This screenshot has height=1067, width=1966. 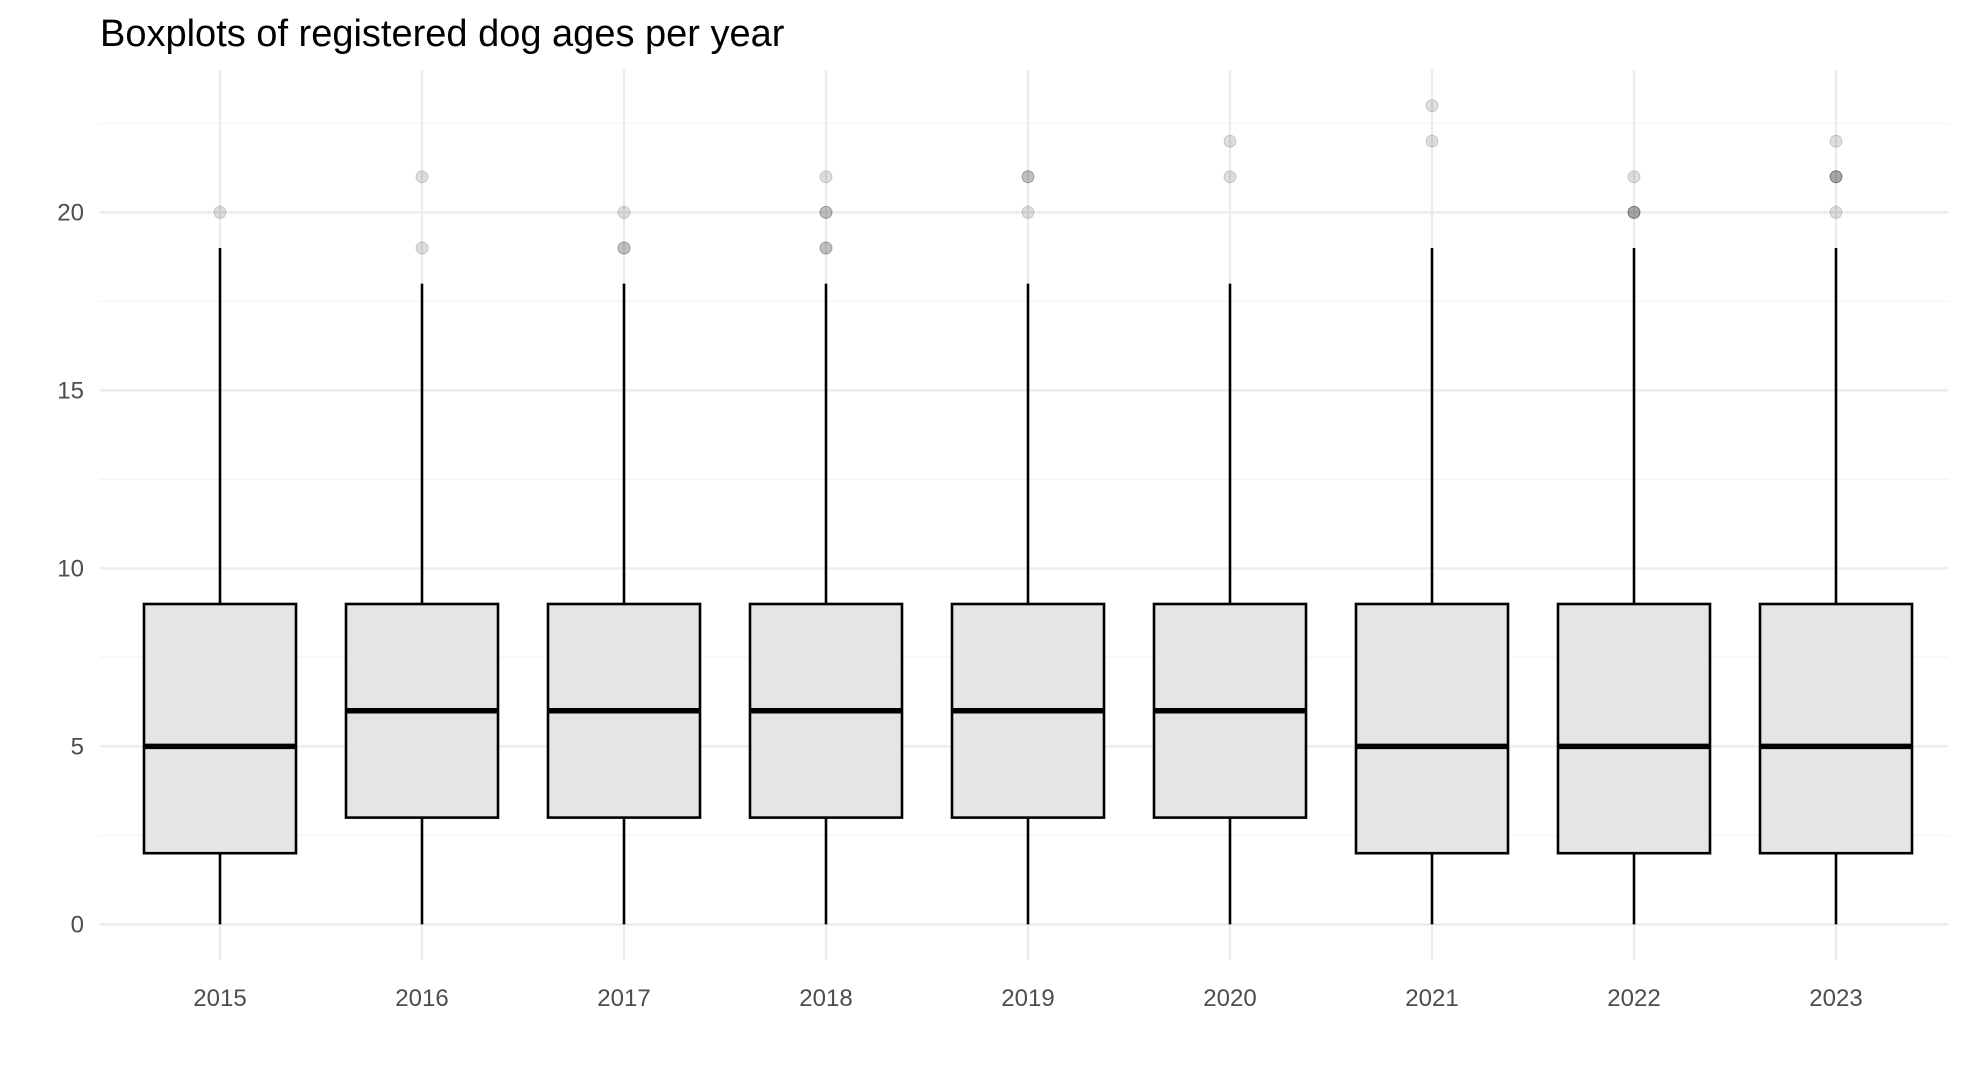 I want to click on x-tick-label: 2019, so click(x=1027, y=998).